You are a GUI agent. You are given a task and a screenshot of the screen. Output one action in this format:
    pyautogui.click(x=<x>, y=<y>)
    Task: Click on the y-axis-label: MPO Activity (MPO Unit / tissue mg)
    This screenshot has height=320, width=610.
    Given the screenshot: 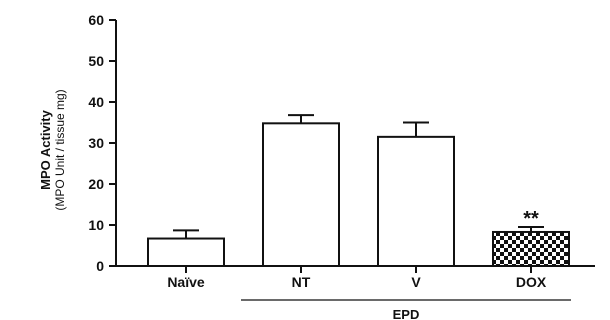 What is the action you would take?
    pyautogui.click(x=52, y=149)
    